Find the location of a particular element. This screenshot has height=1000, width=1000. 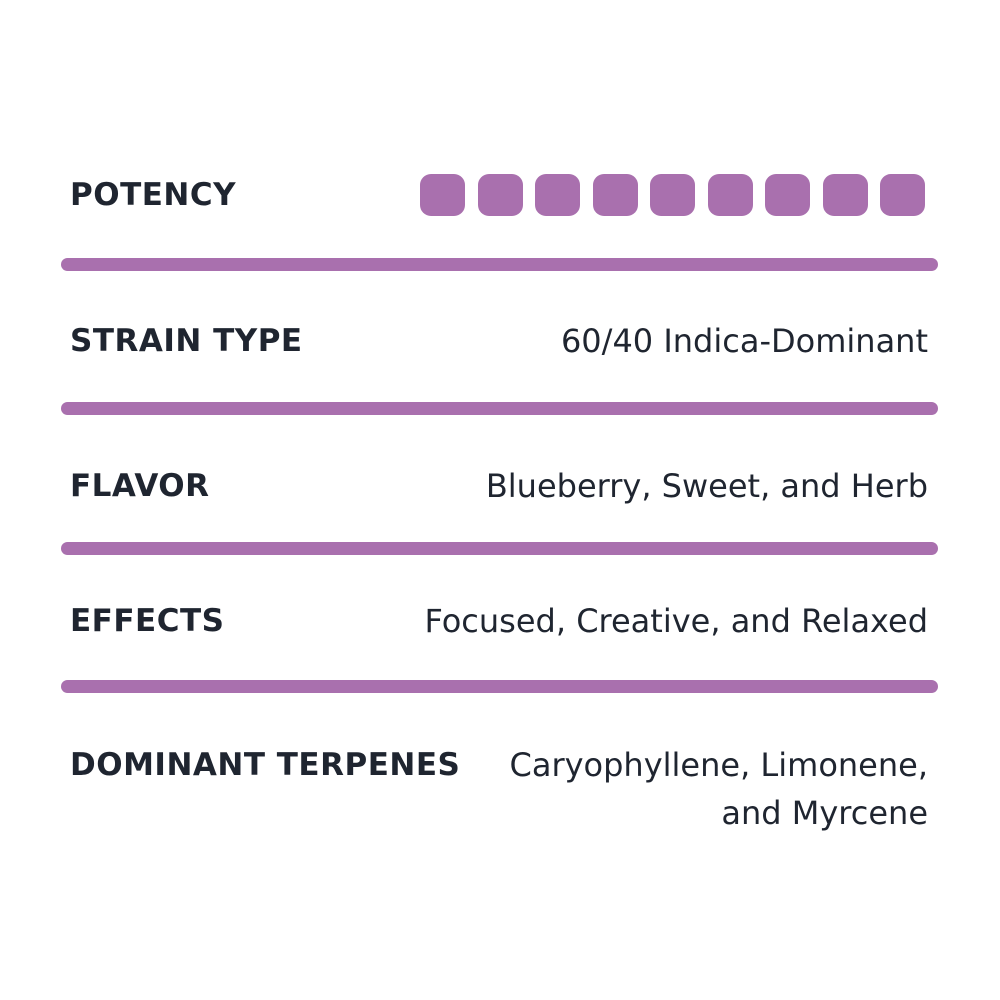

strain-type-label: STRAIN TYPE is located at coordinates (186, 341).